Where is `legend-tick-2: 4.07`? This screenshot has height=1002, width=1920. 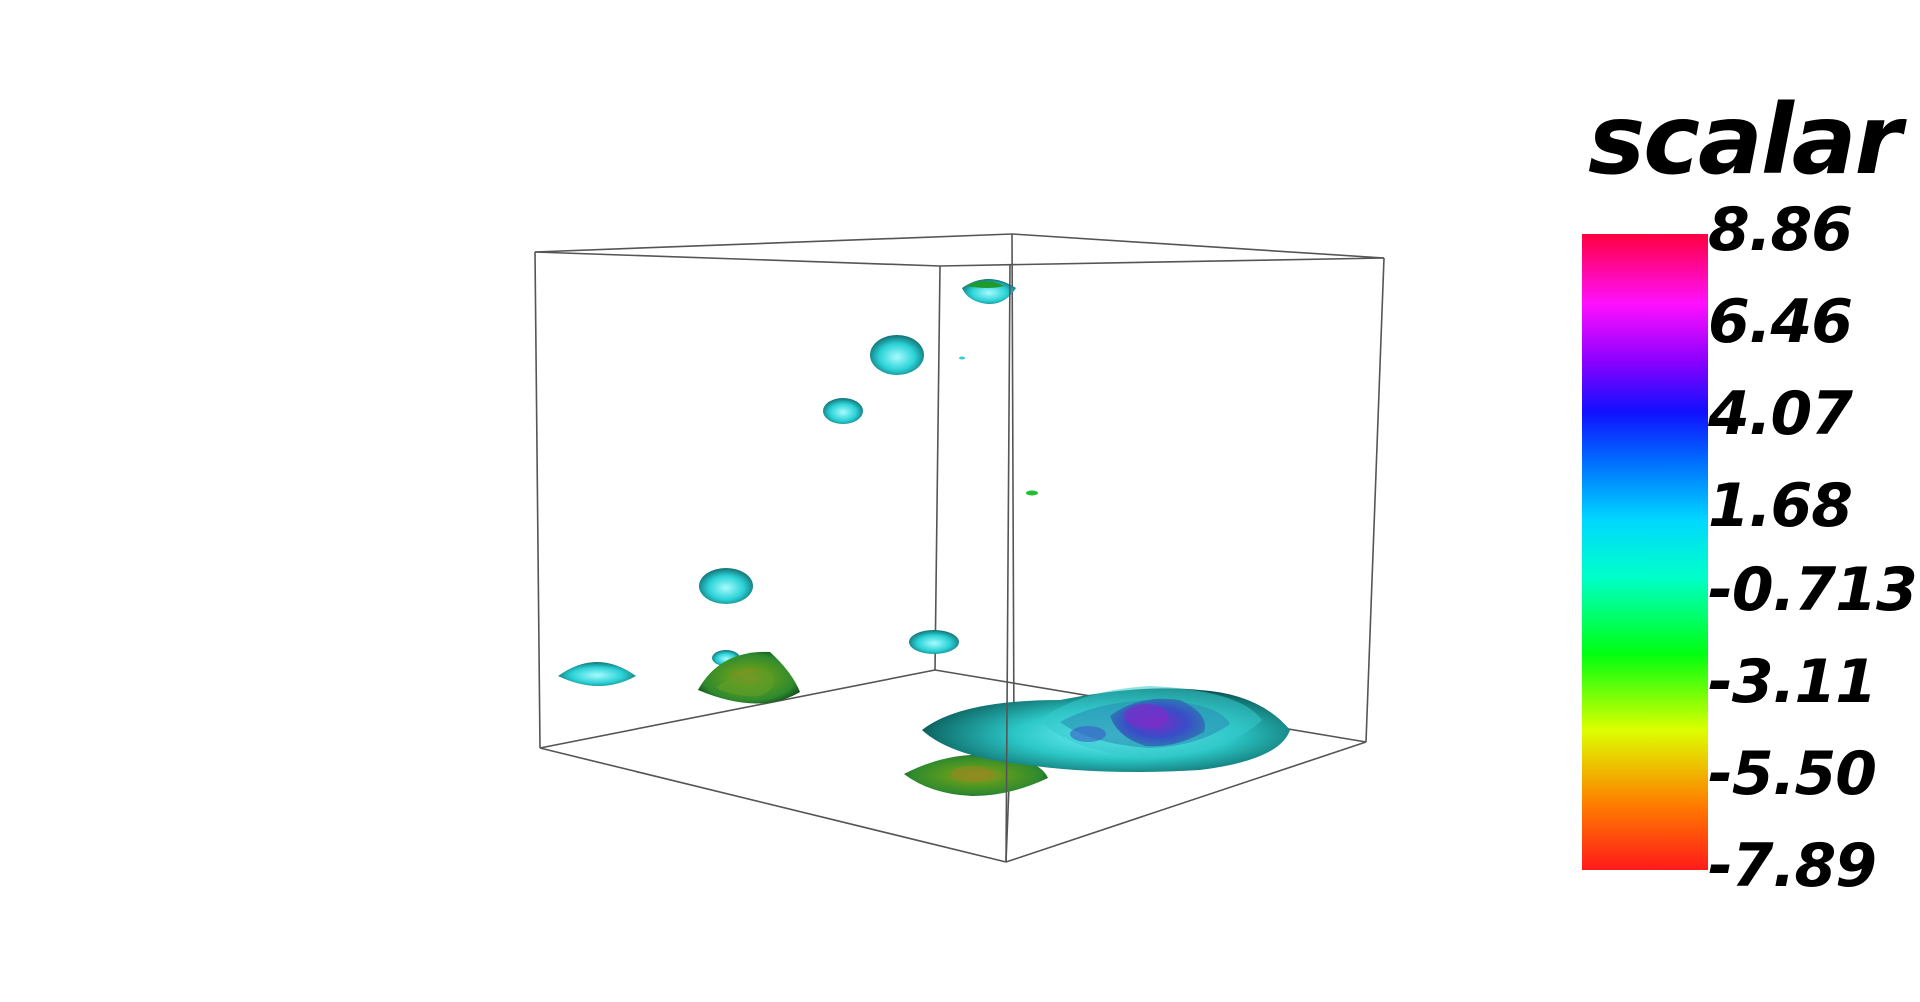
legend-tick-2: 4.07 is located at coordinates (1780, 414).